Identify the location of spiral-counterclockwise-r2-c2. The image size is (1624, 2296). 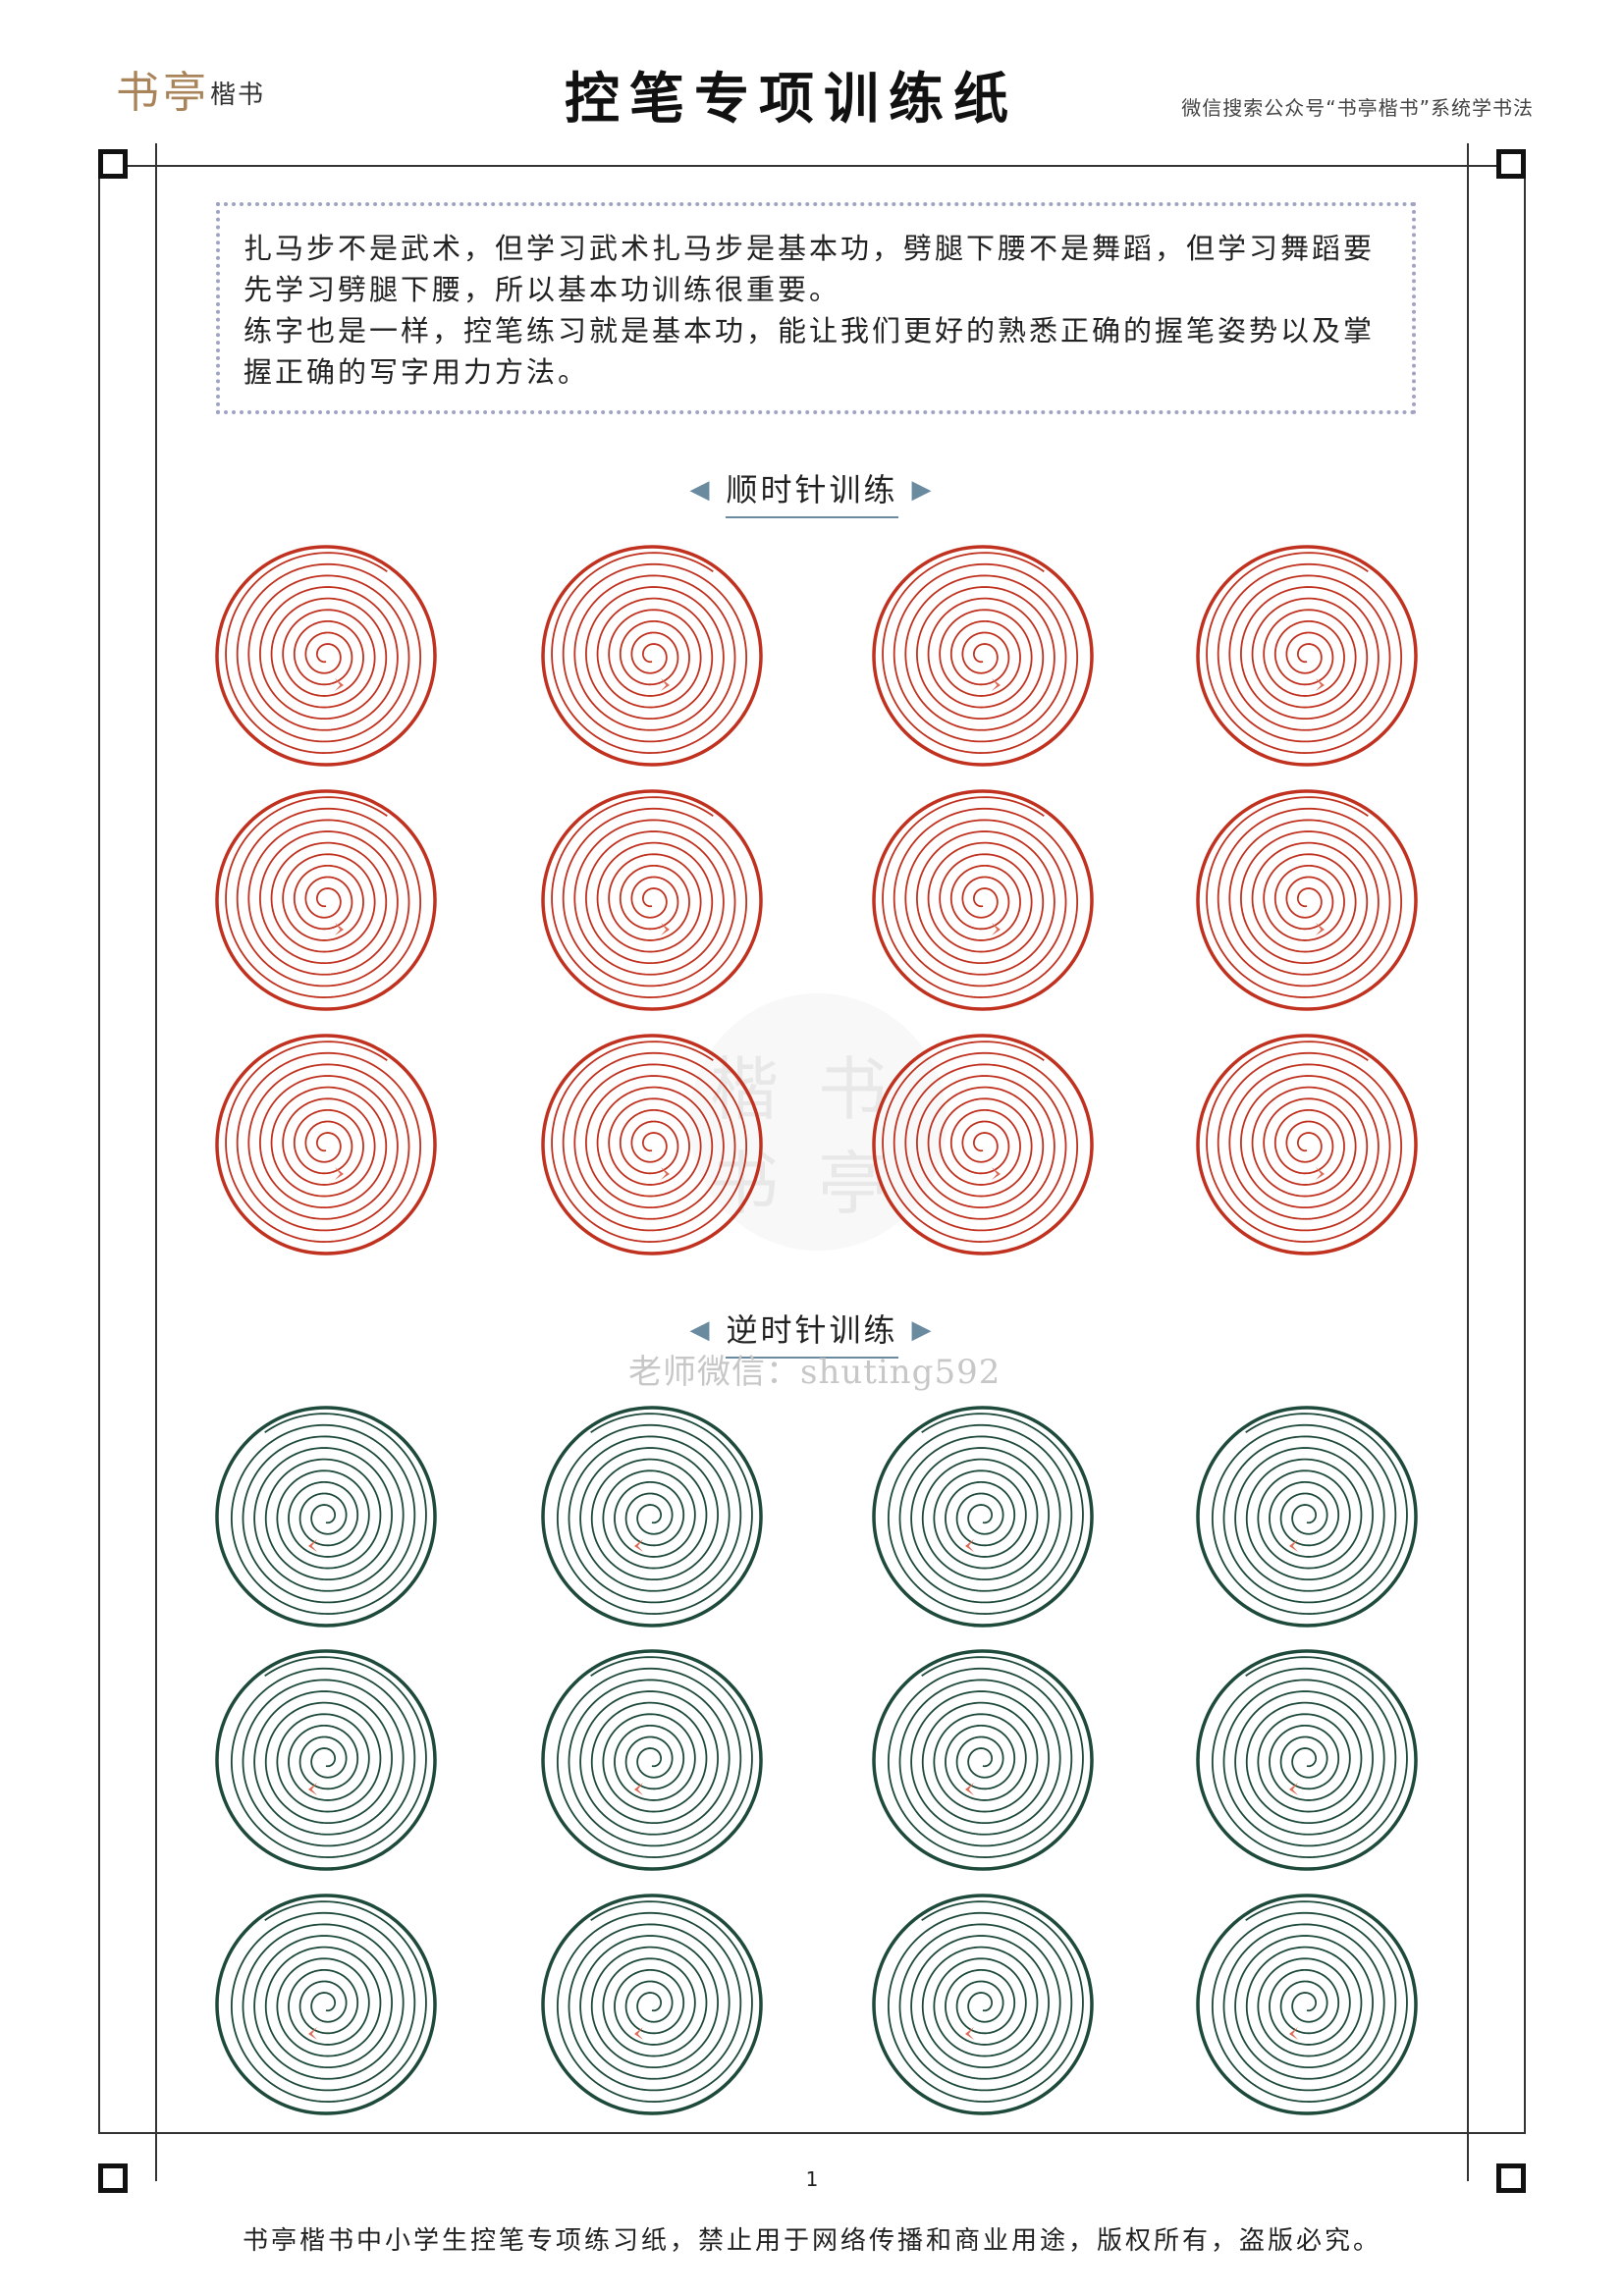
(652, 1760).